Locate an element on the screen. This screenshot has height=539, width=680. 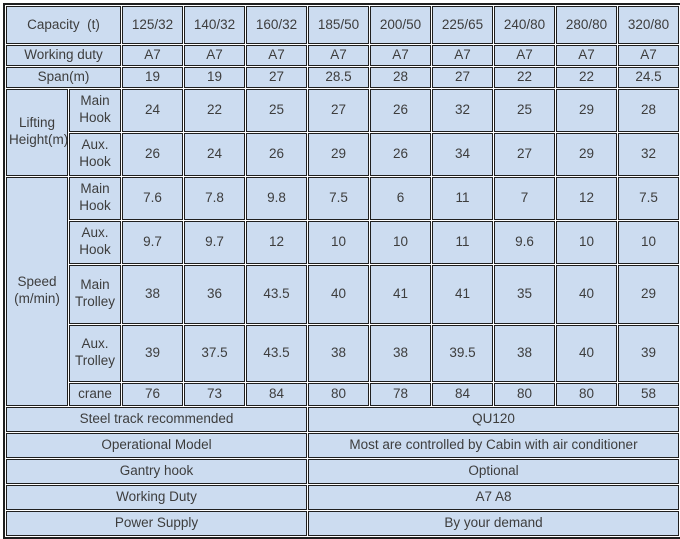
lifting-height-aux-hook-row: Aux. Hook 26 24 26 29 26 34 27 29 32 is located at coordinates (342, 154).